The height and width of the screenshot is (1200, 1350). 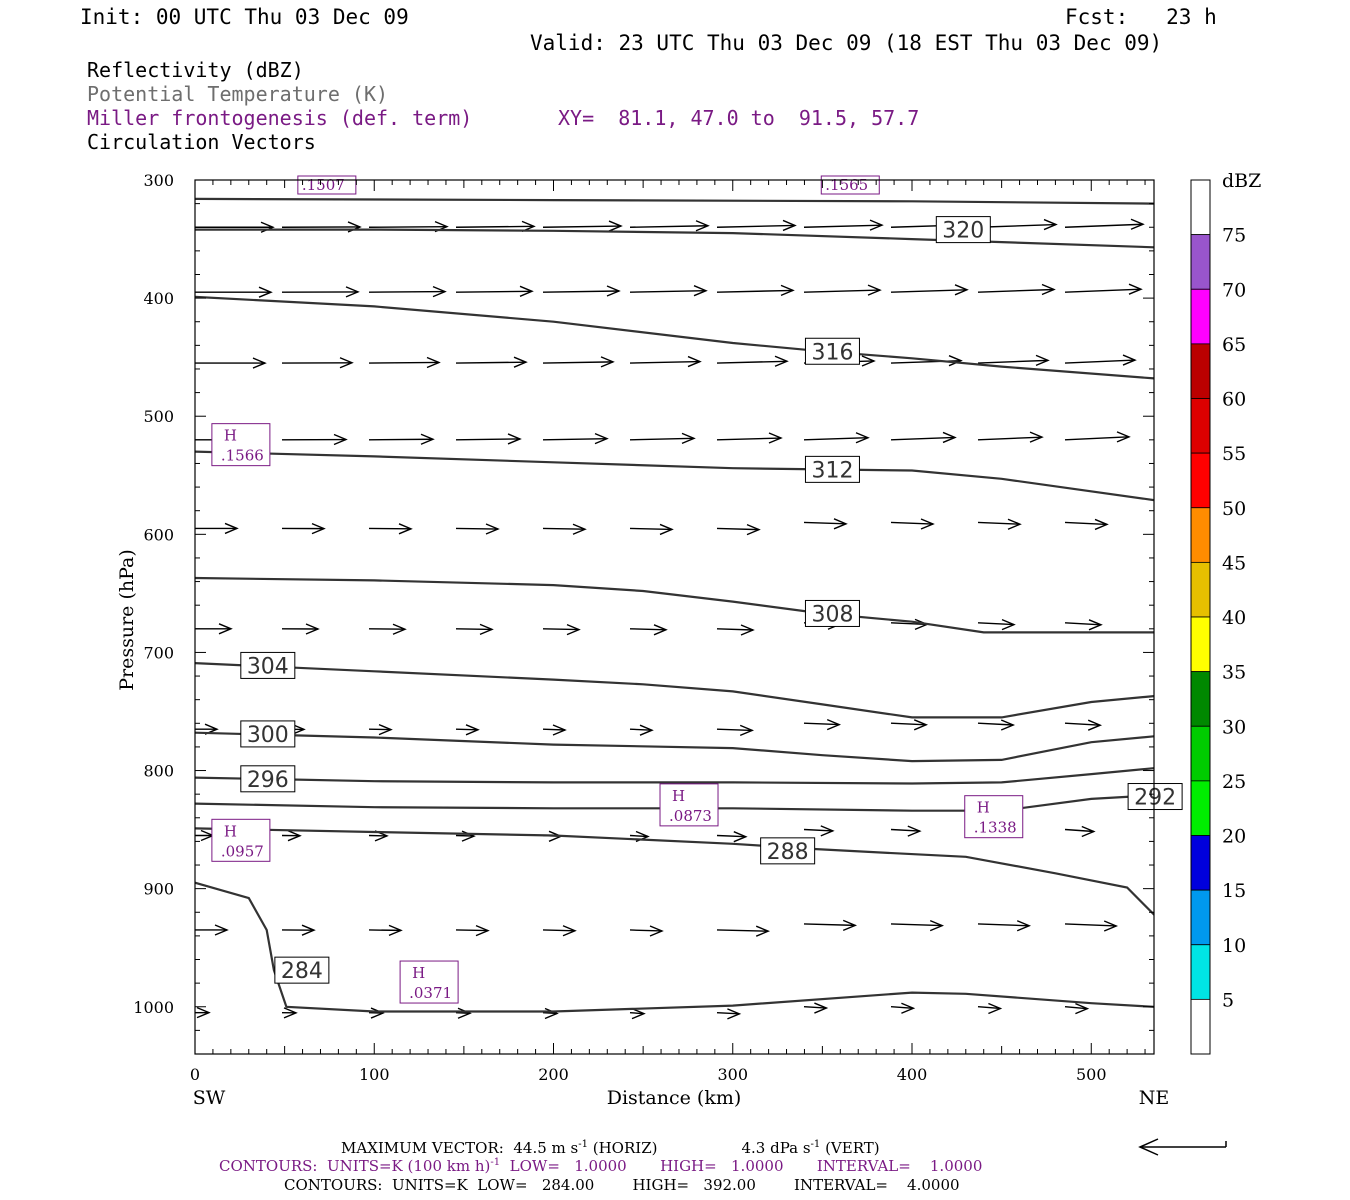 I want to click on x-tick-label: 400, so click(x=912, y=1074).